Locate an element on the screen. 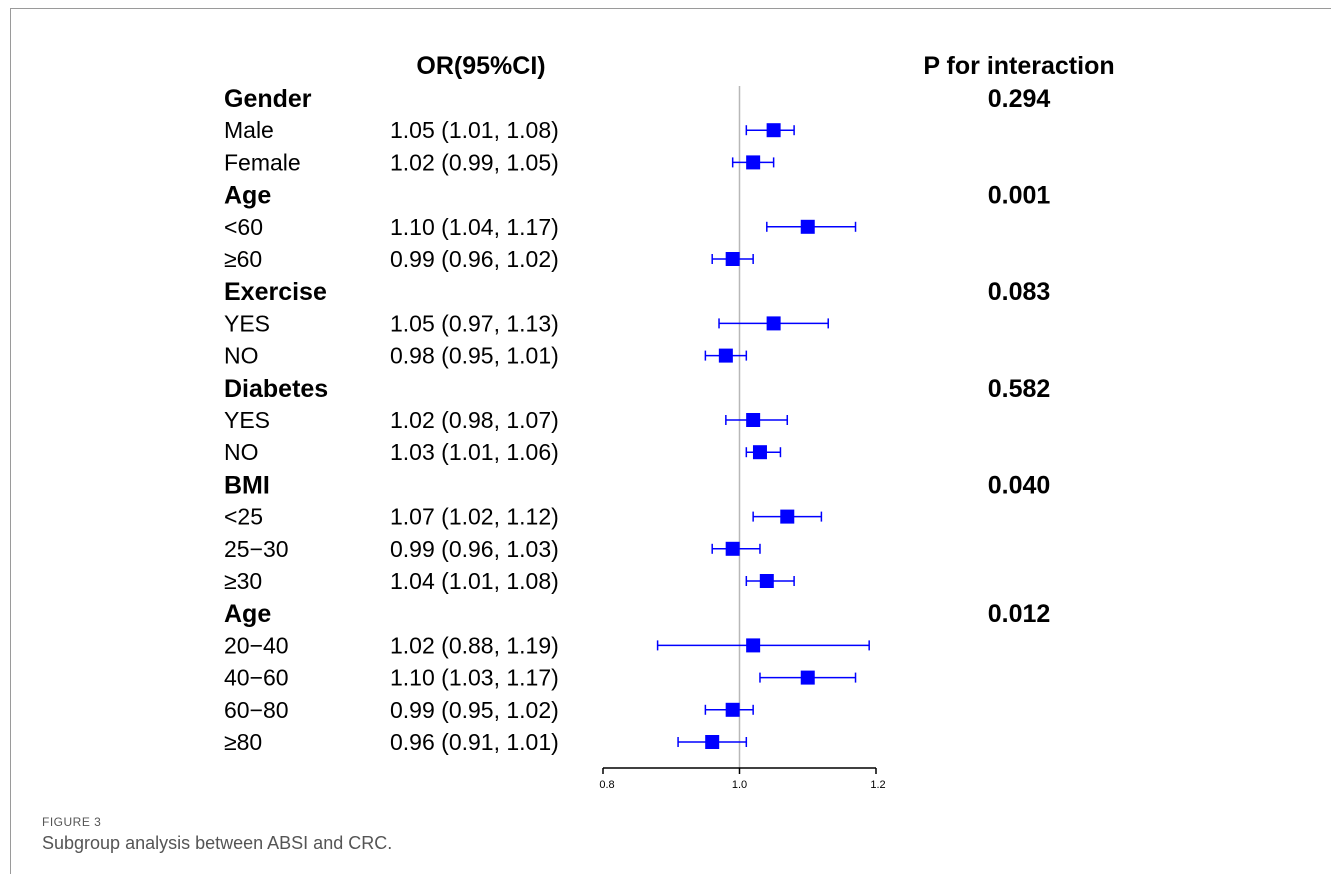  subgroup-label: 20−40 is located at coordinates (256, 645).